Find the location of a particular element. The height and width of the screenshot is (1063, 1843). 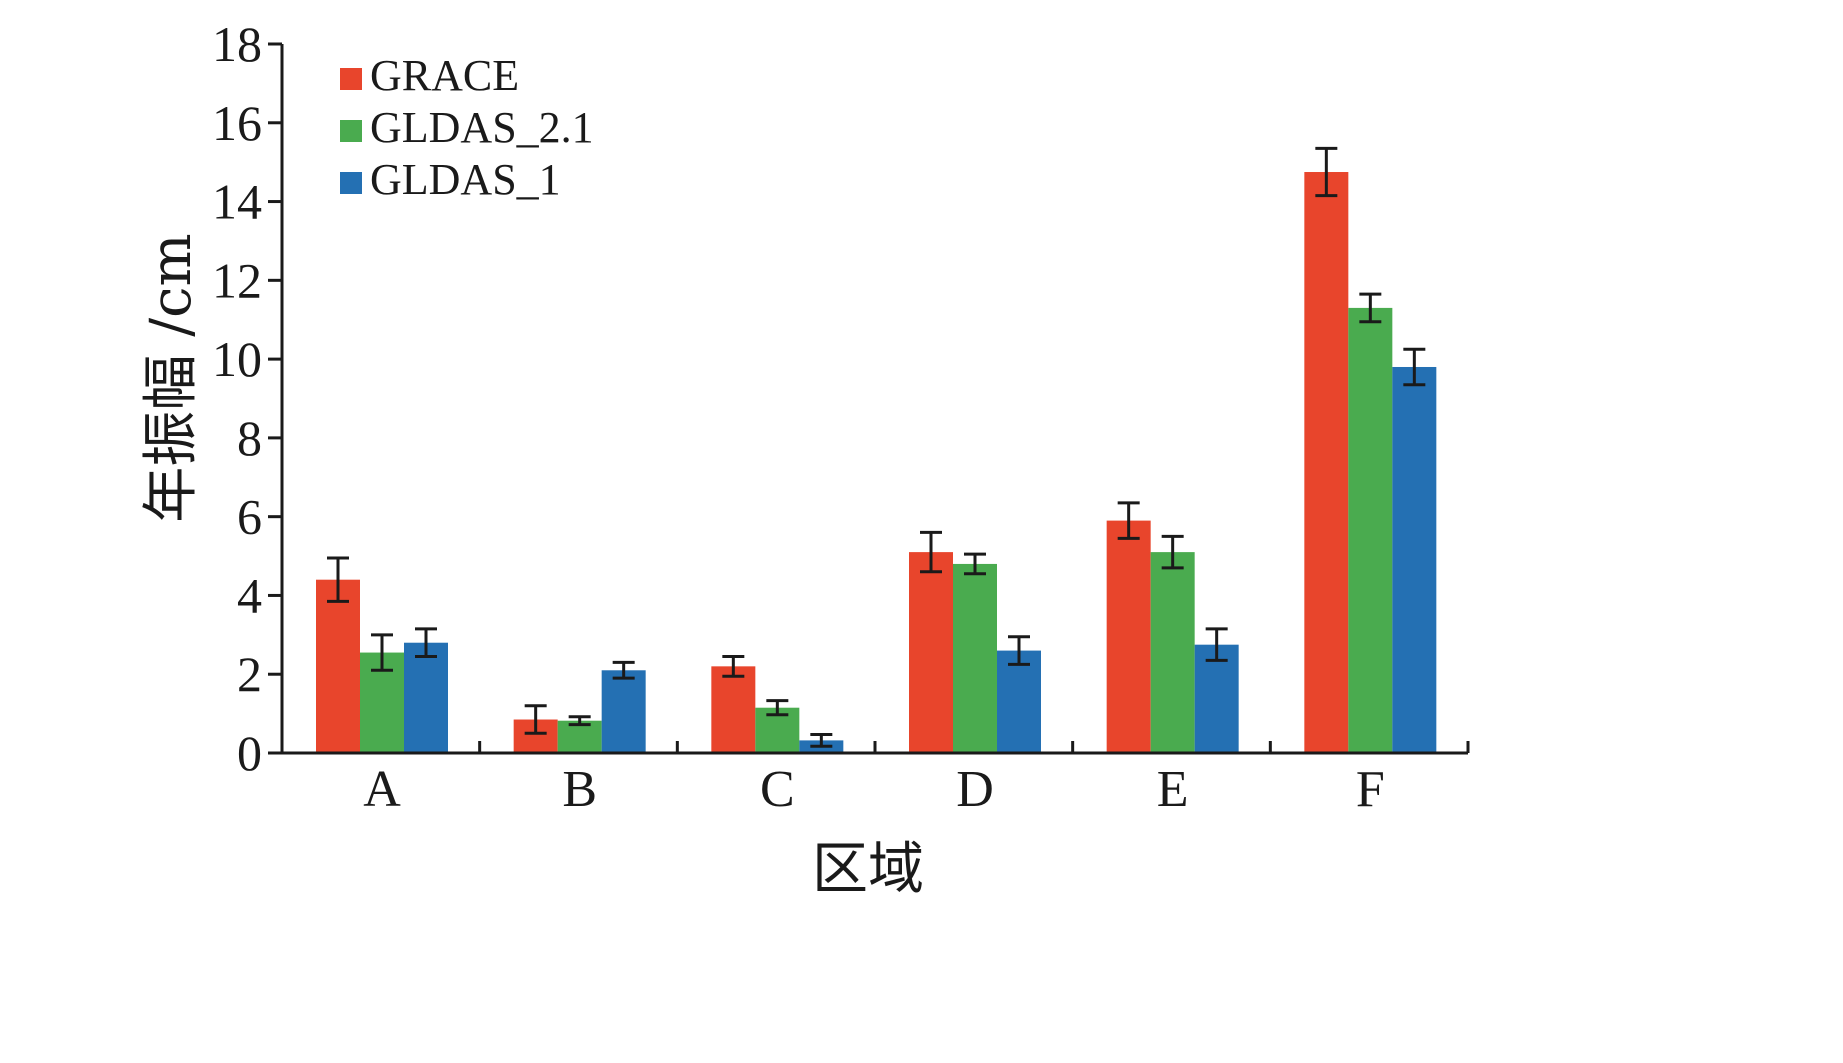

error-bar-A-GLDAS_2.1 is located at coordinates (382, 652).